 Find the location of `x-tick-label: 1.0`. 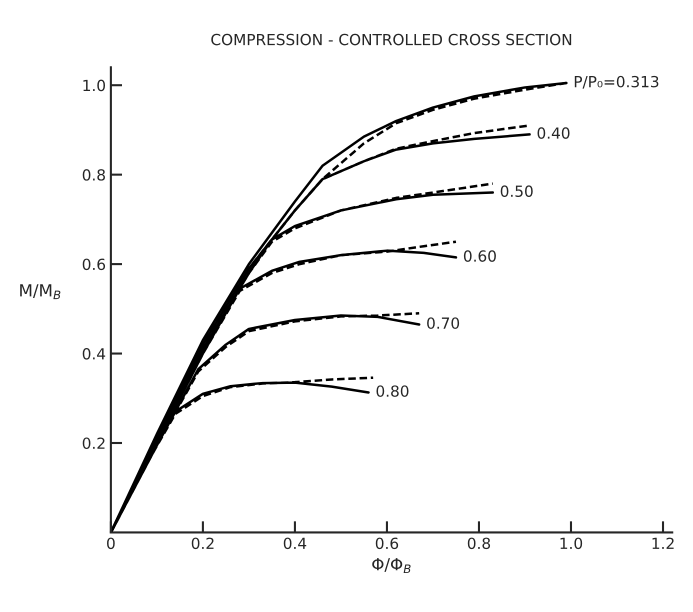

x-tick-label: 1.0 is located at coordinates (571, 544).